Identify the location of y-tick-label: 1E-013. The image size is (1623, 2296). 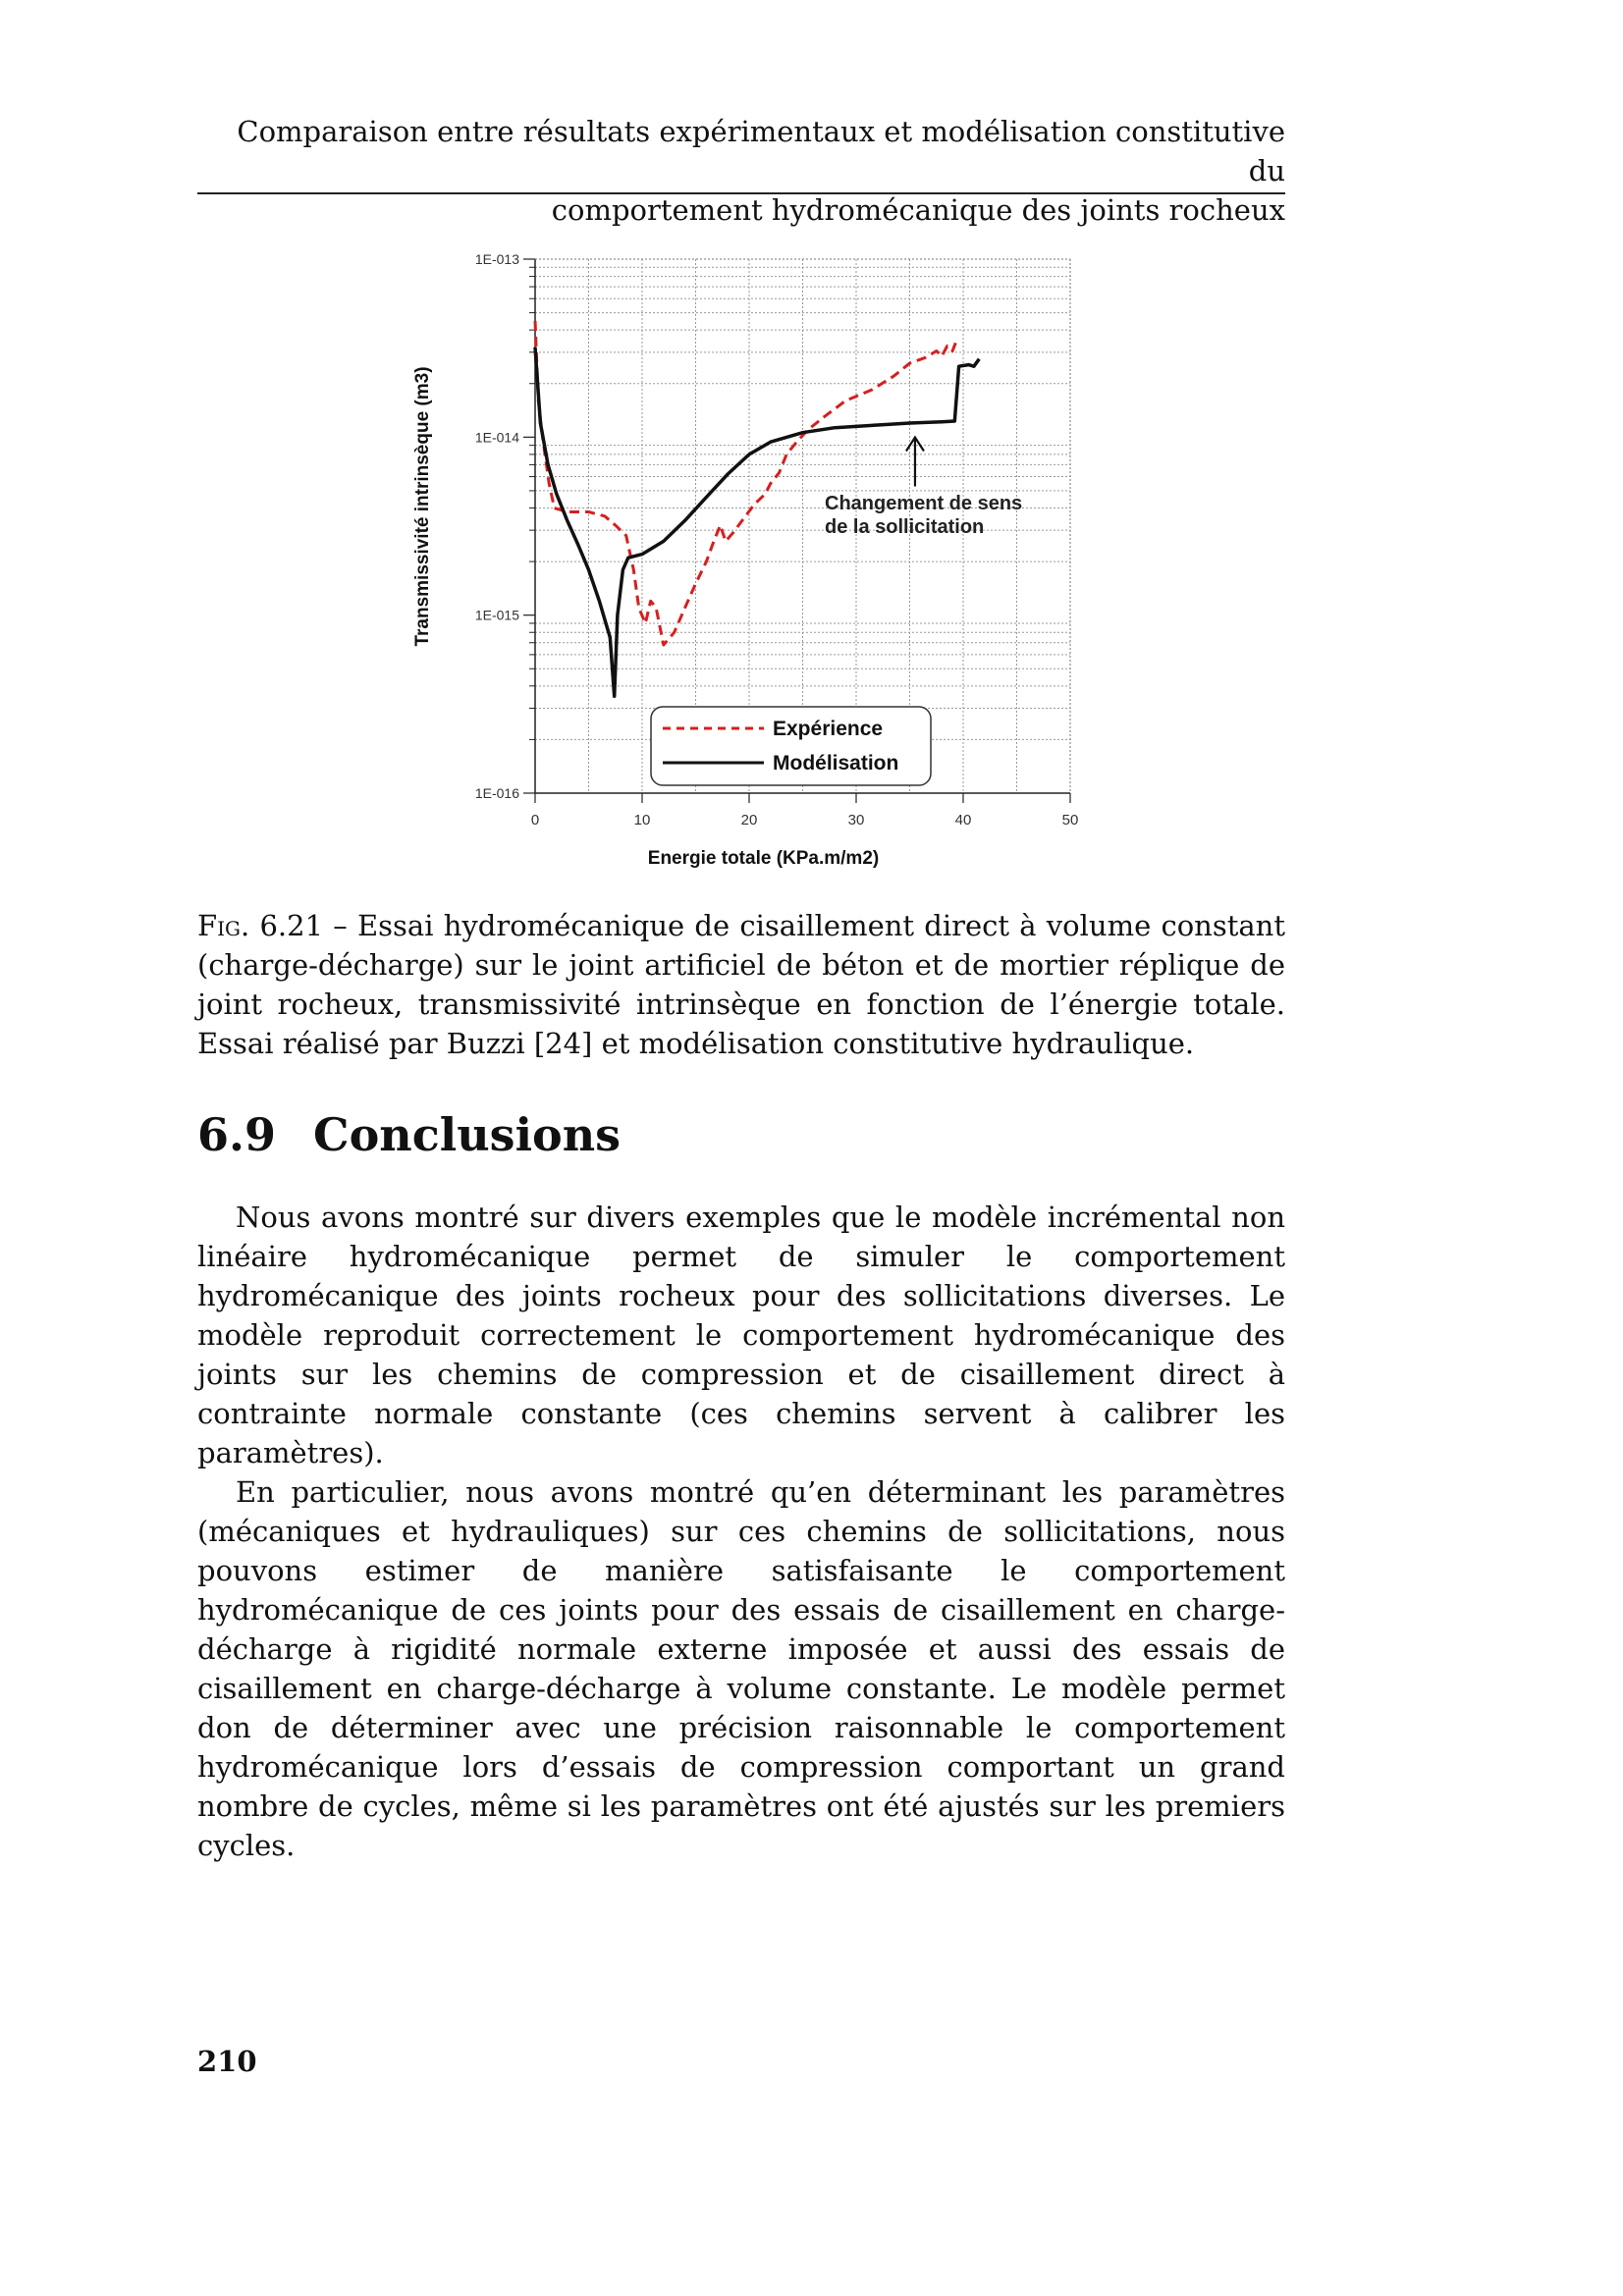
(497, 259).